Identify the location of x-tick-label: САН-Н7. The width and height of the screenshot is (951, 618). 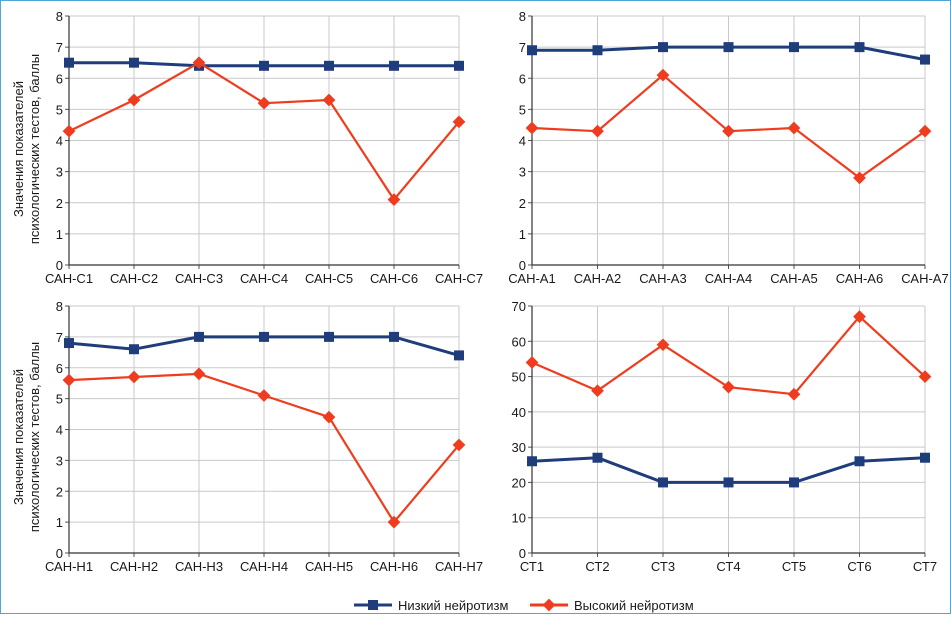
(459, 566).